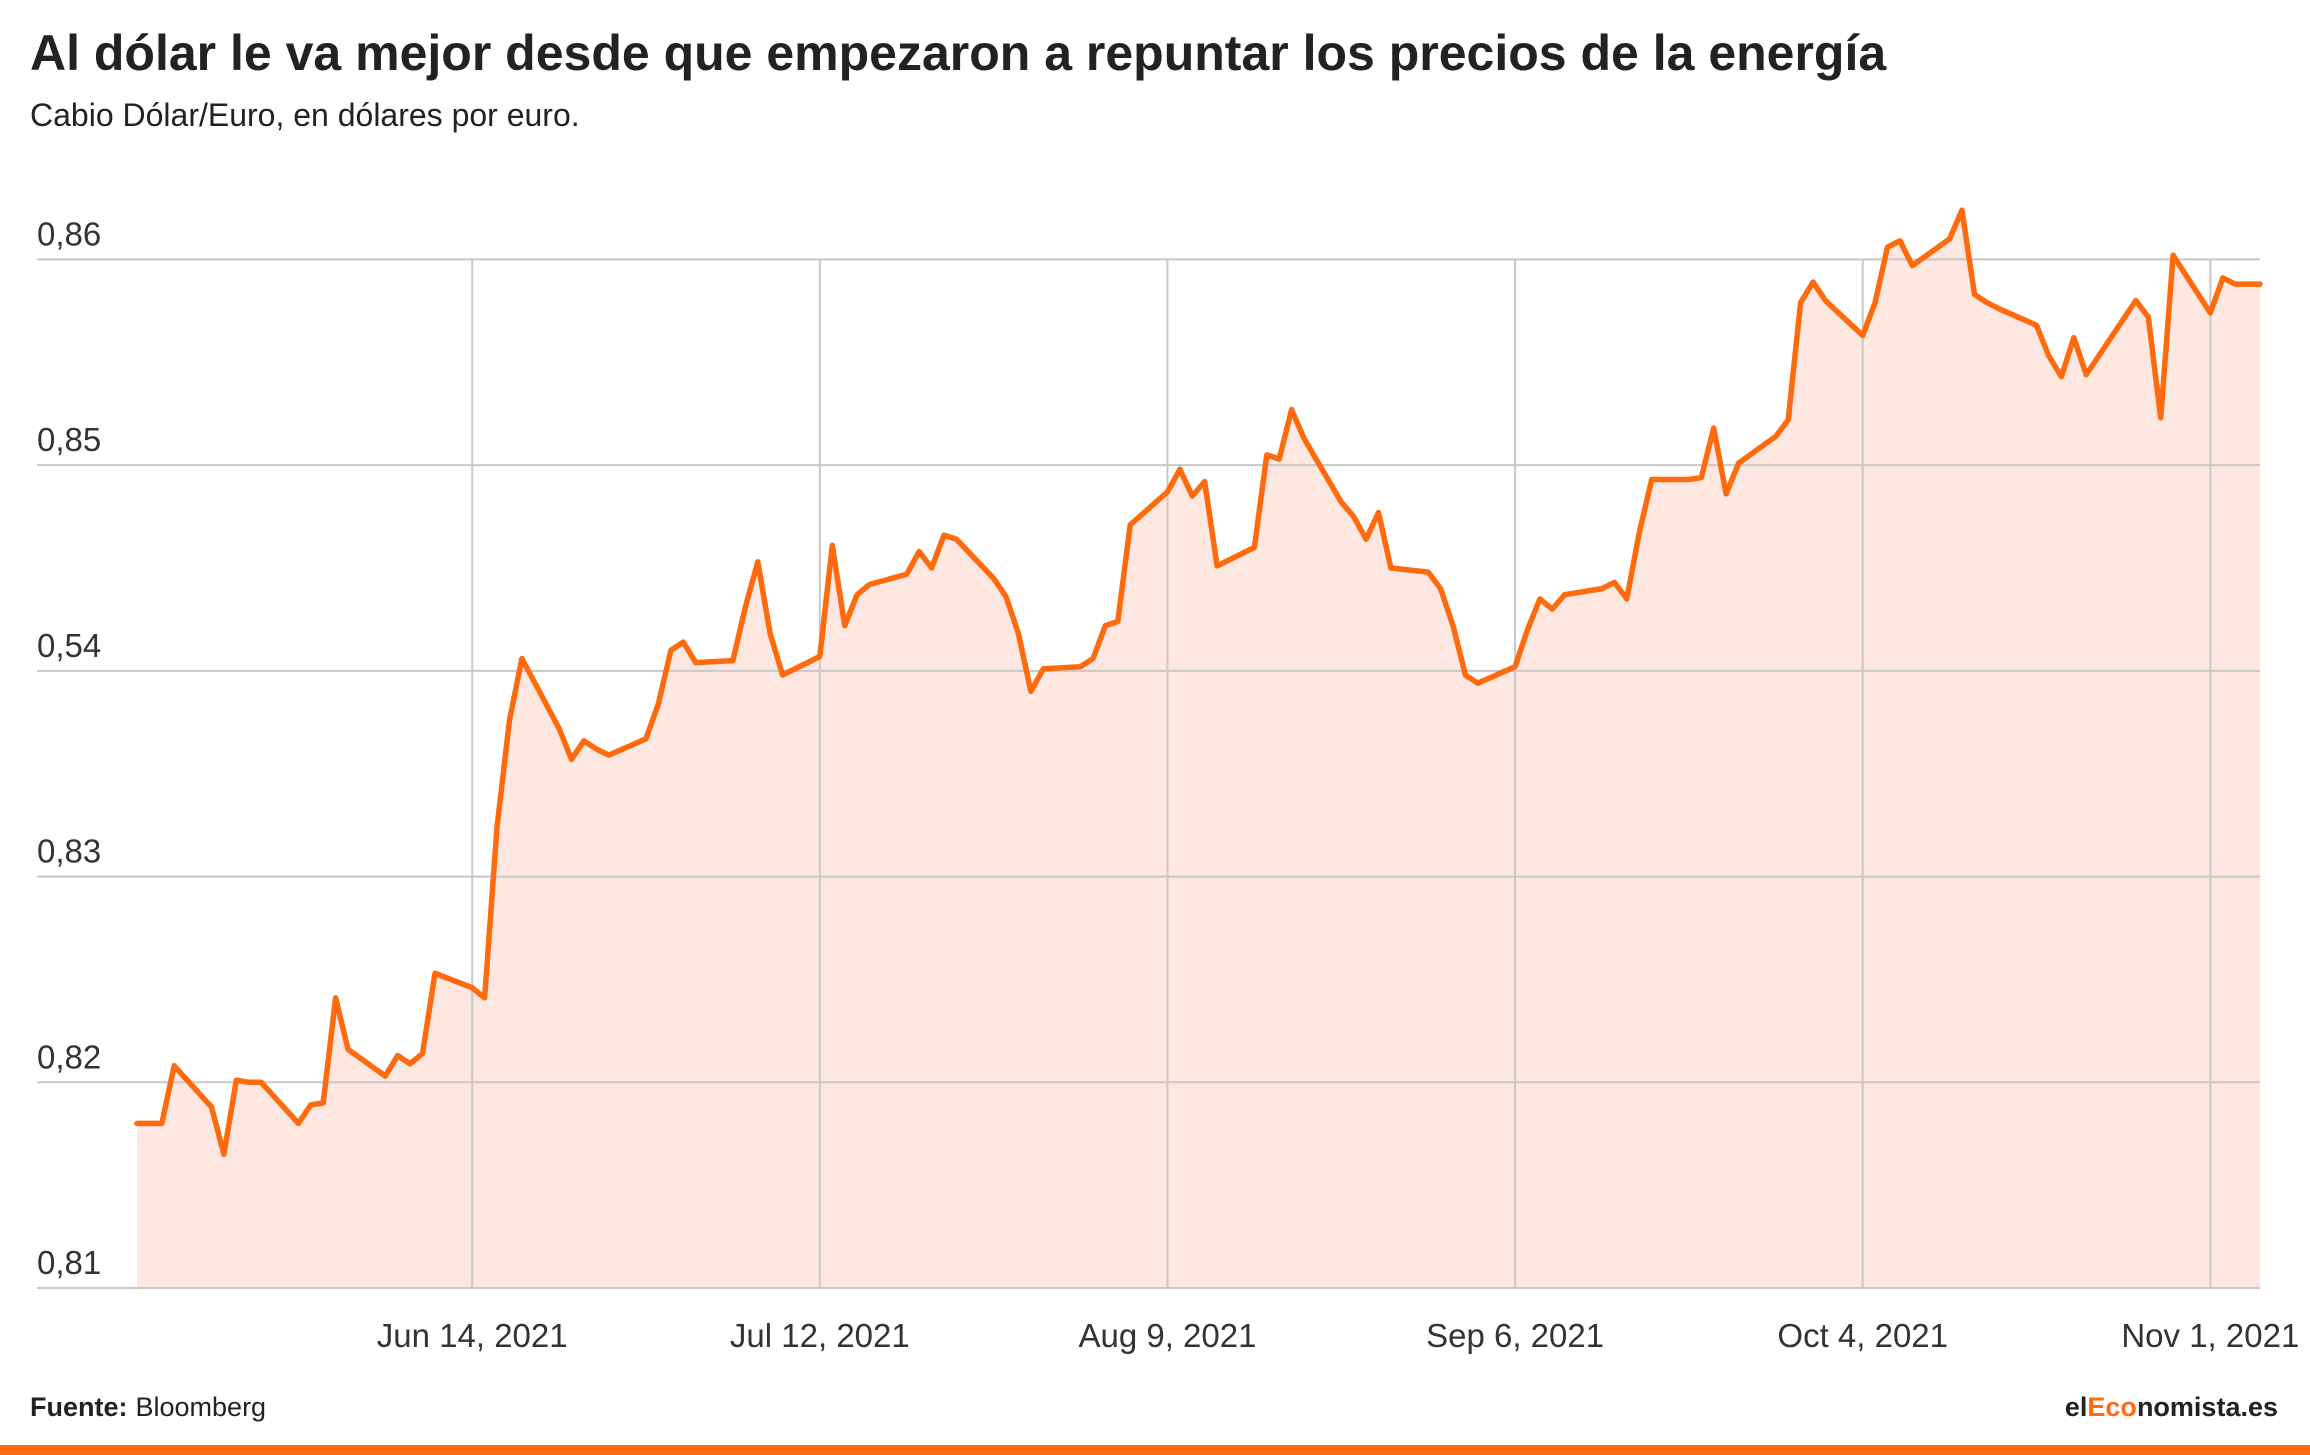 The image size is (2310, 1455). Describe the element at coordinates (69, 233) in the screenshot. I see `y-tick-label: 0,86` at that location.